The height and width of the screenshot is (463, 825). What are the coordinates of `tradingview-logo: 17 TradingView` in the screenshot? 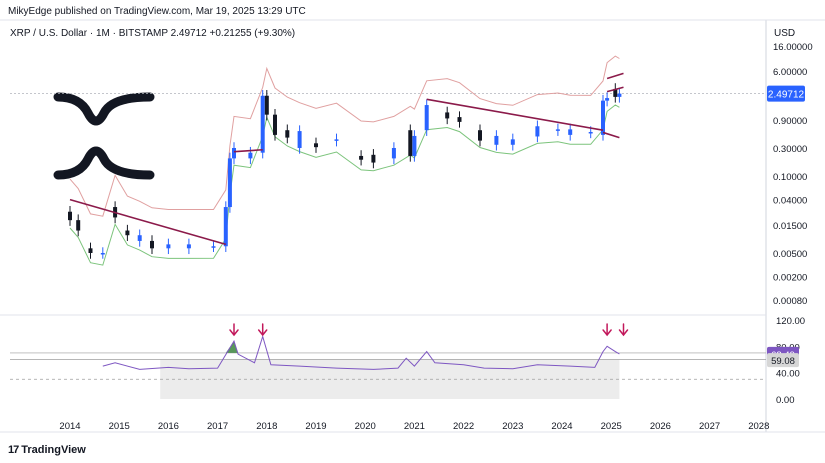 It's located at (47, 450).